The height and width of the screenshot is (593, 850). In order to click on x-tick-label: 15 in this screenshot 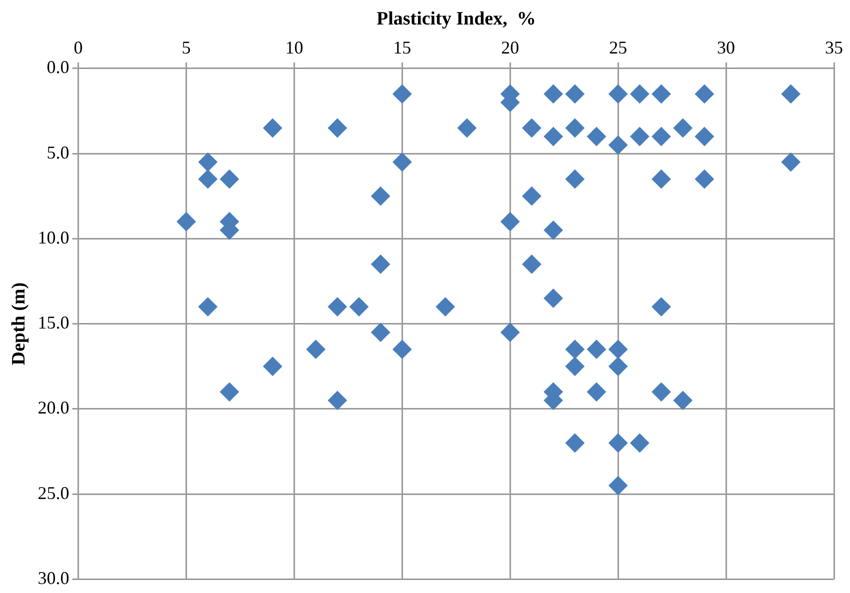, I will do `click(402, 47)`.